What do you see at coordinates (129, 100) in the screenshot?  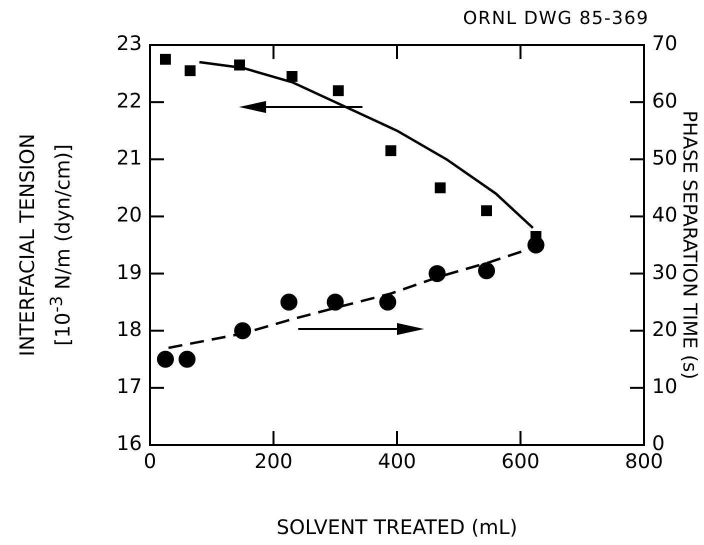 I see `y-tick-label: 22` at bounding box center [129, 100].